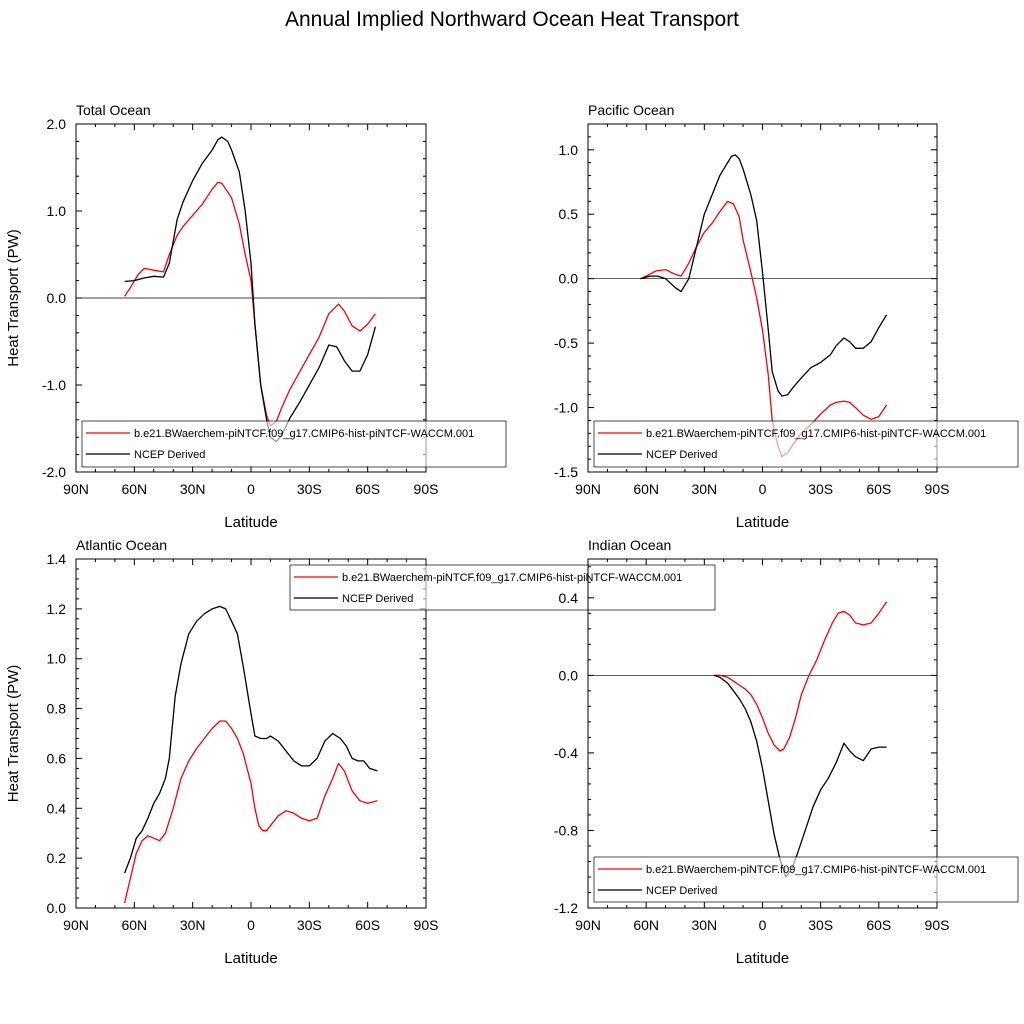 The height and width of the screenshot is (1024, 1024). I want to click on y-tick-label: 0.6, so click(57, 758).